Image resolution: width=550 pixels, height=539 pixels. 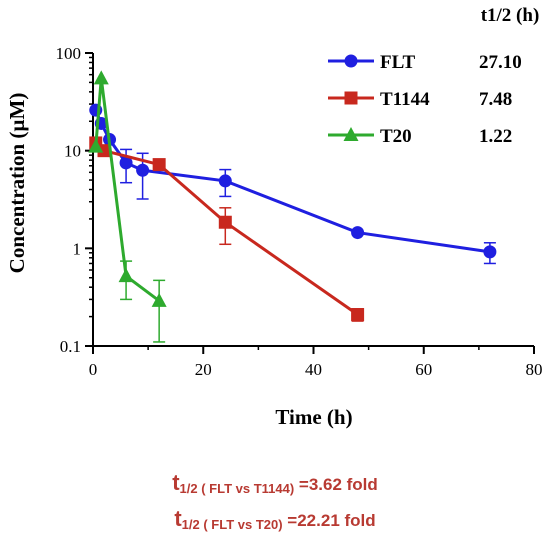 I want to click on error-bar, so click(x=159, y=311).